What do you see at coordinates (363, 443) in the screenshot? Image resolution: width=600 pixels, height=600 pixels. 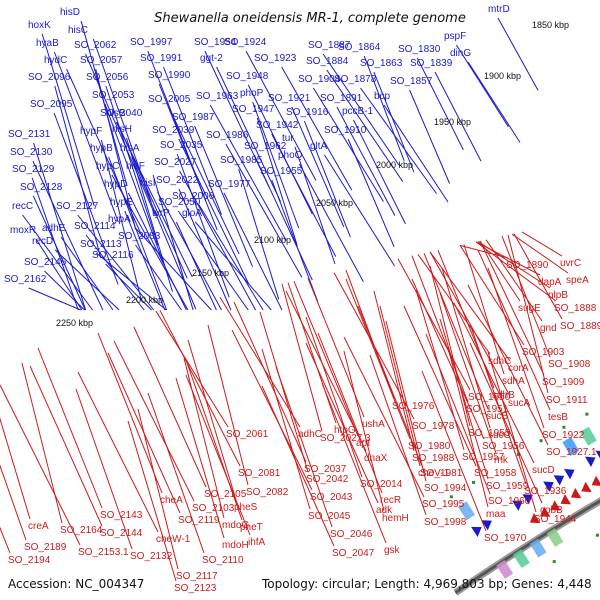 I see `reverse-gene-label: apt` at bounding box center [363, 443].